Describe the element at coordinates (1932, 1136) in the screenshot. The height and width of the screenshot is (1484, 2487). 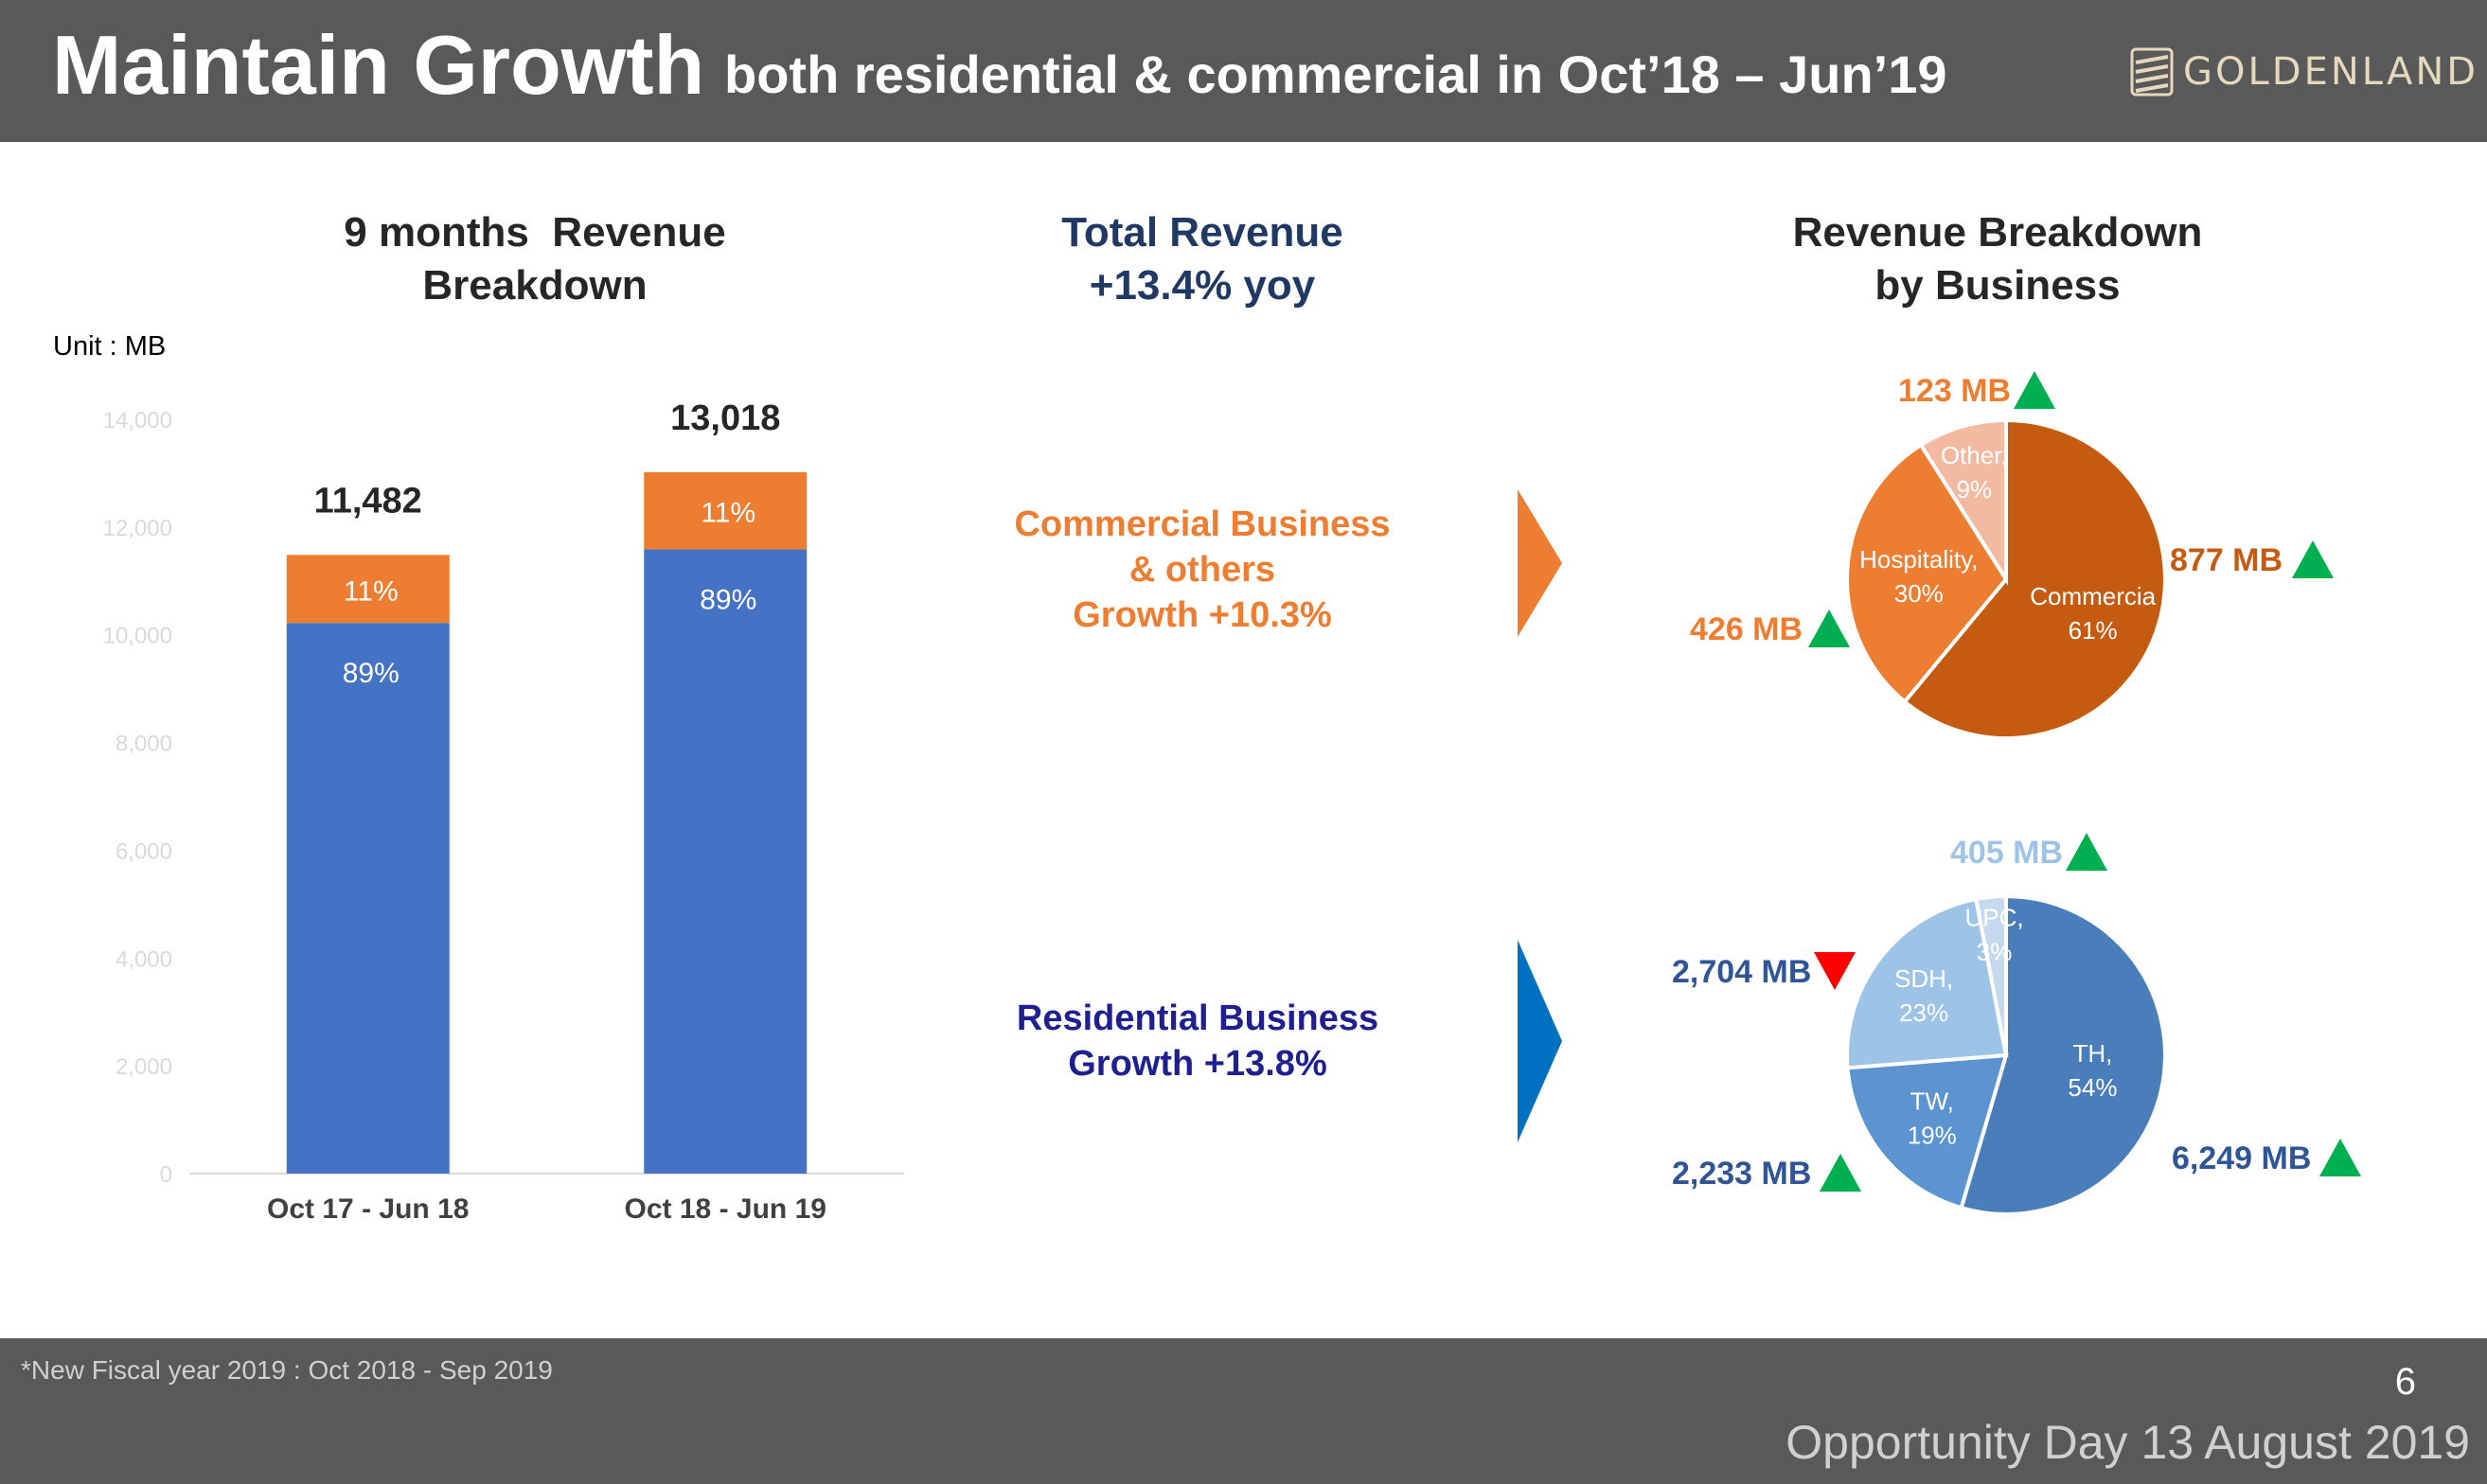
I see `pie-slice-percent: 19%` at that location.